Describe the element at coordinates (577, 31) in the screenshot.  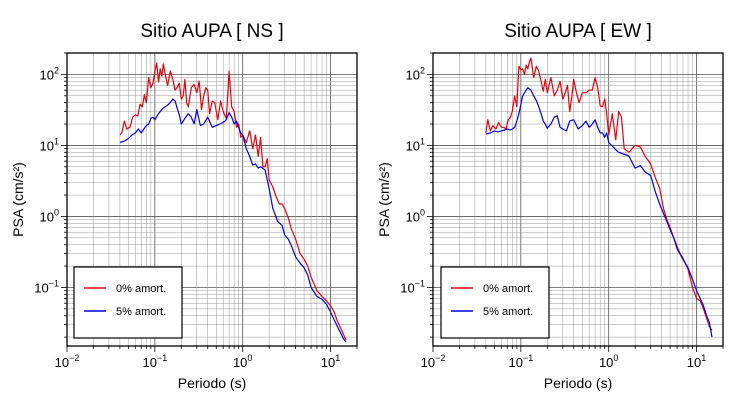
I see `chart-title: Sitio AUPA [ EW ]` at that location.